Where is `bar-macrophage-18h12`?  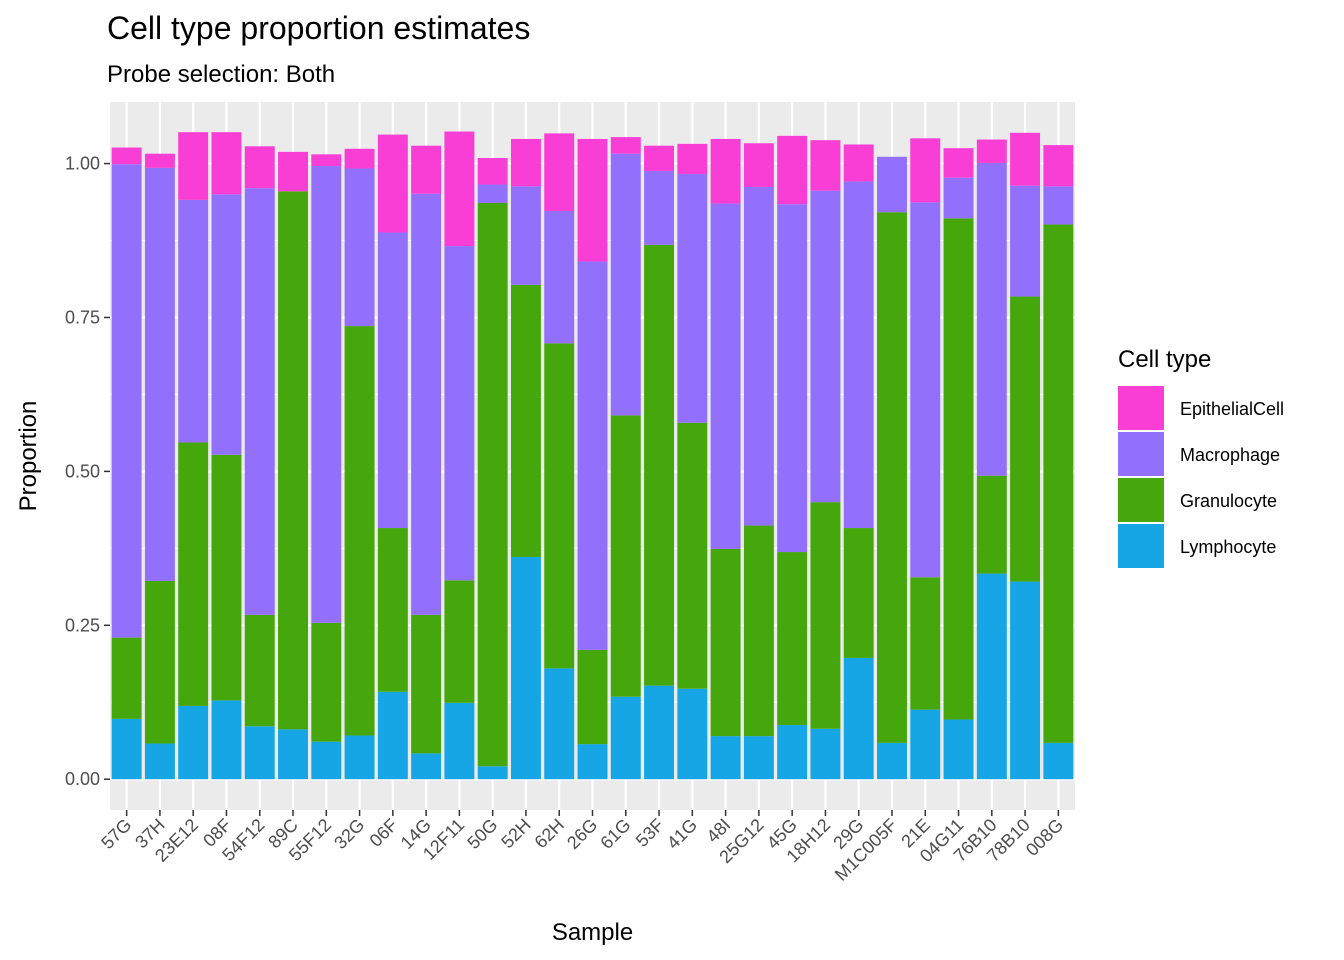 bar-macrophage-18h12 is located at coordinates (825, 346).